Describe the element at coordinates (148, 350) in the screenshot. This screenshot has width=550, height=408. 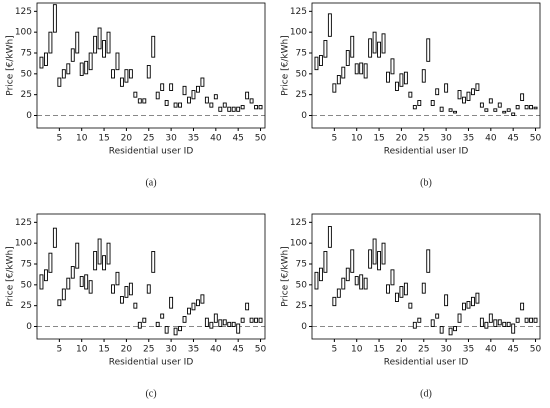
I see `x-tick-label: 25` at that location.